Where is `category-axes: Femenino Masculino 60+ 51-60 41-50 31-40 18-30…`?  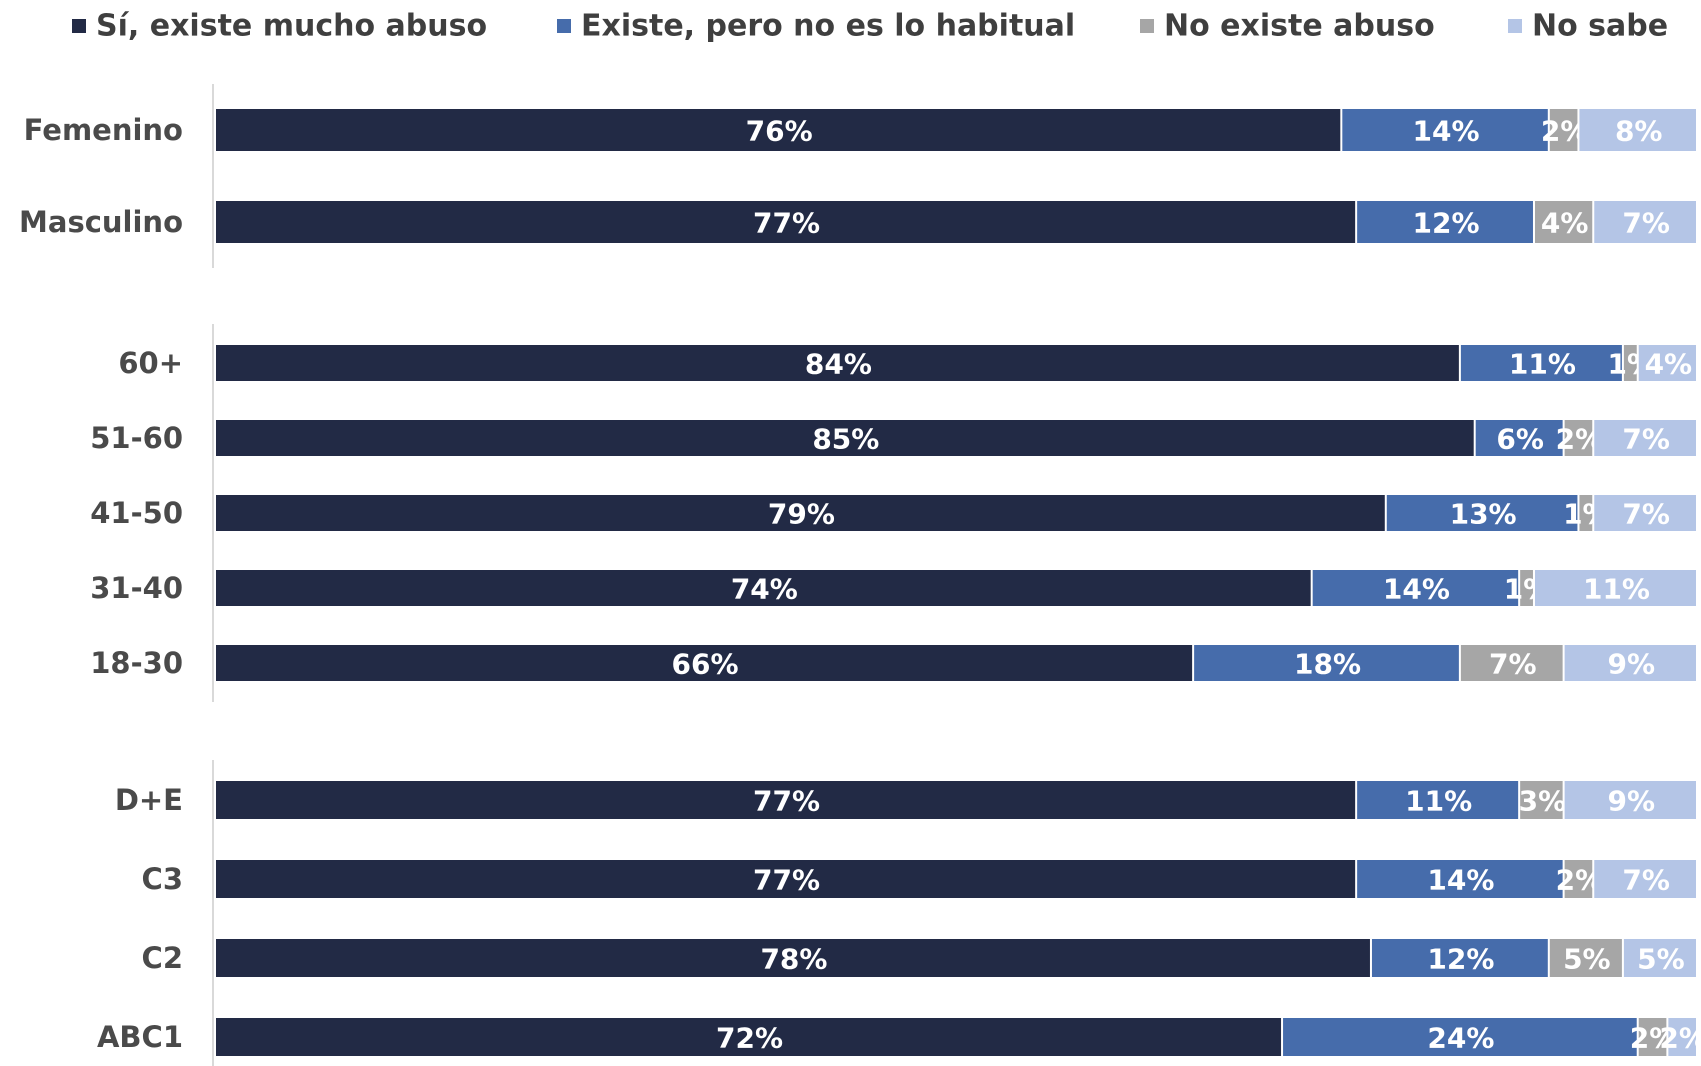
category-axes: Femenino Masculino 60+ 51-60 41-50 31-40 18-30… is located at coordinates (116, 575).